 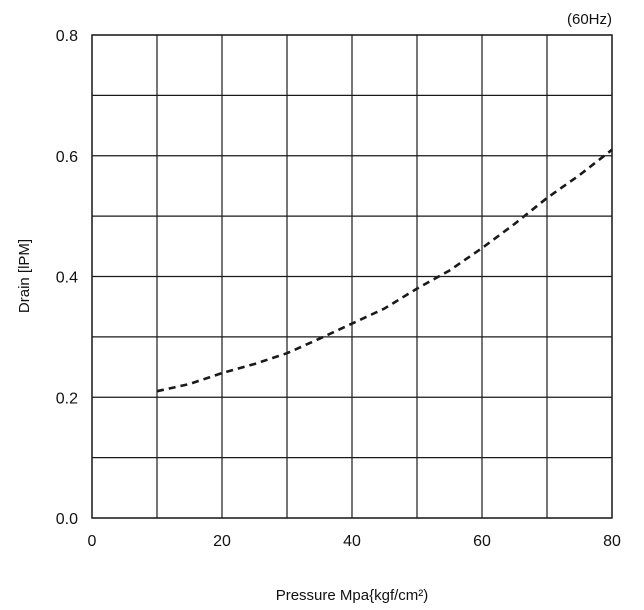 I want to click on x-axis-title: Pressure Mpa{kgf/cm²), so click(x=352, y=595).